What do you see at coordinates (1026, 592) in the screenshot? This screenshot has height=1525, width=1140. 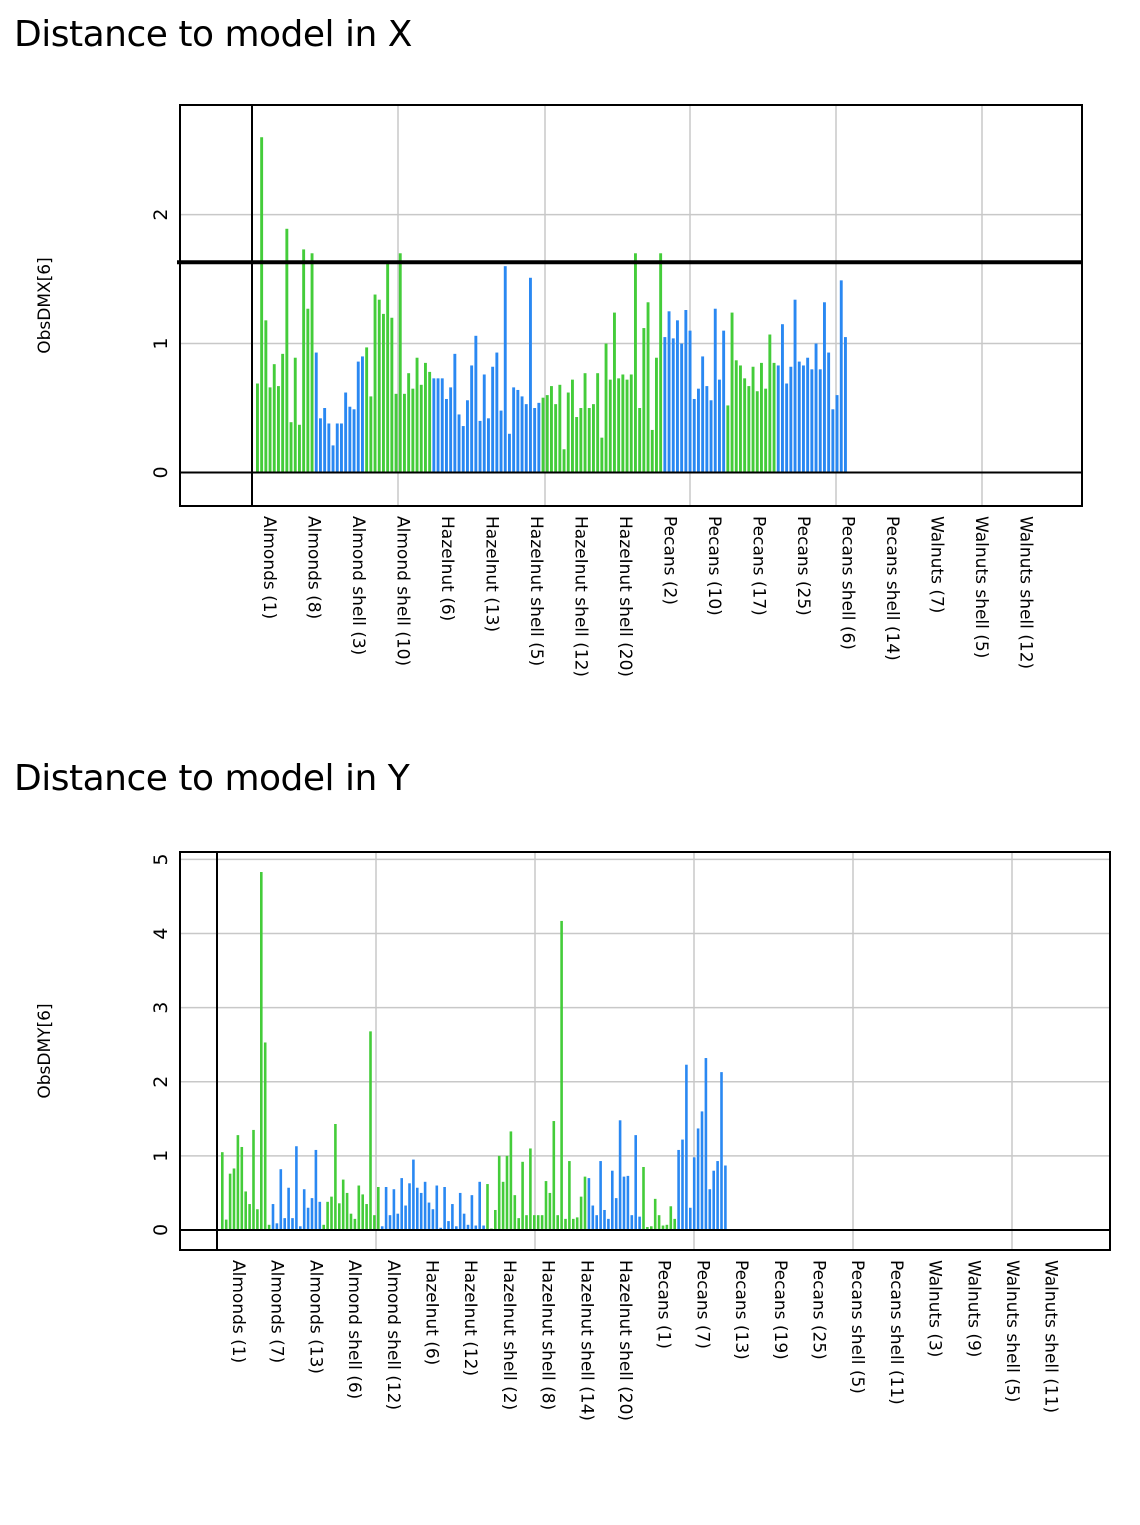 I see `x-tick-label: Walnuts shell (12)` at bounding box center [1026, 592].